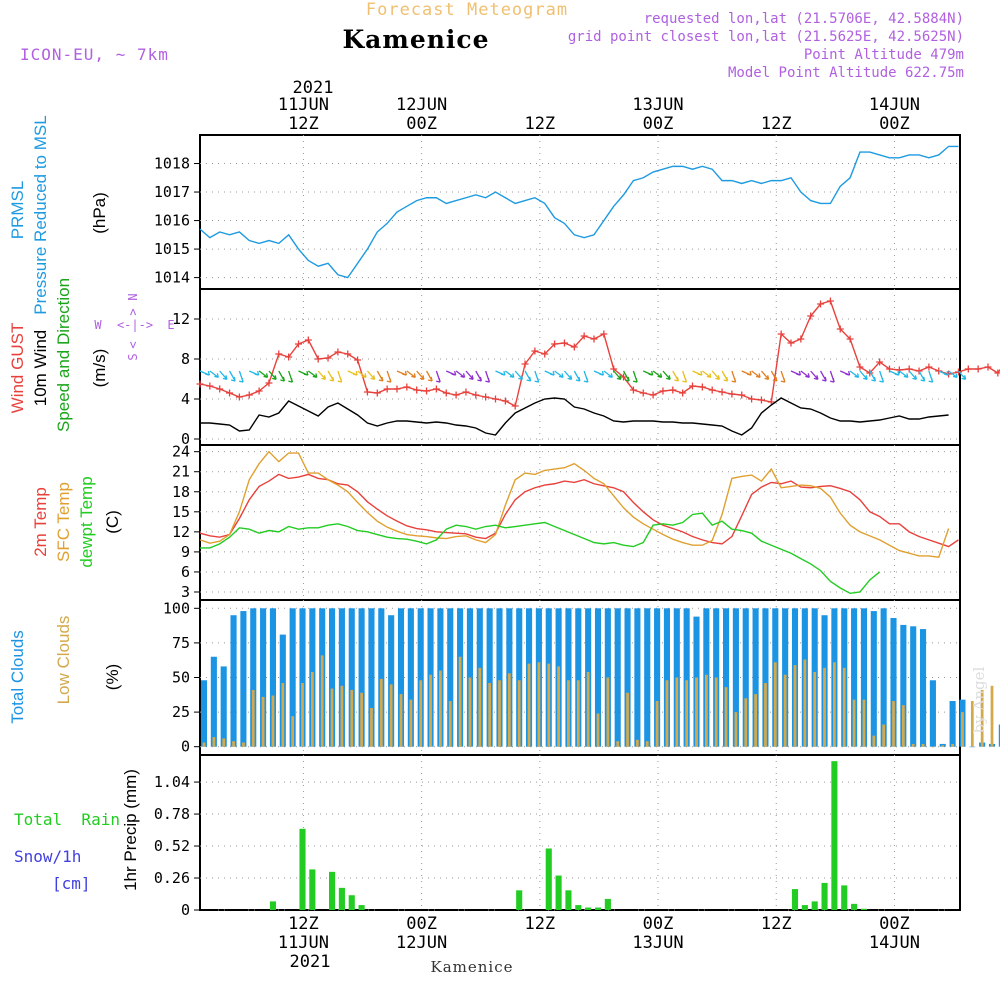  What do you see at coordinates (185, 747) in the screenshot?
I see `y-tick-label: 0` at bounding box center [185, 747].